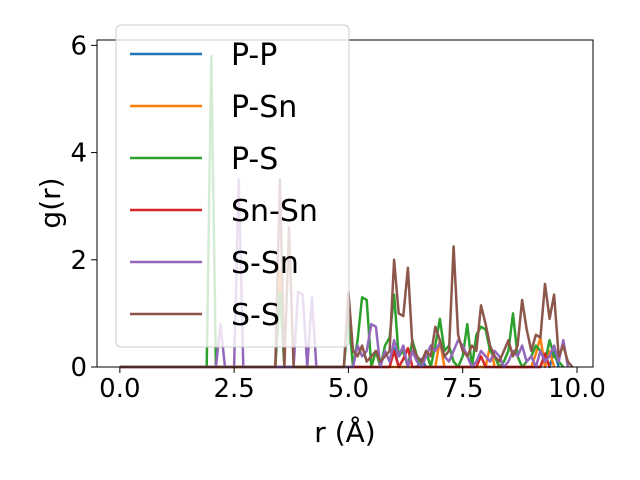  I want to click on x-axis-label: r (Å), so click(344, 432).